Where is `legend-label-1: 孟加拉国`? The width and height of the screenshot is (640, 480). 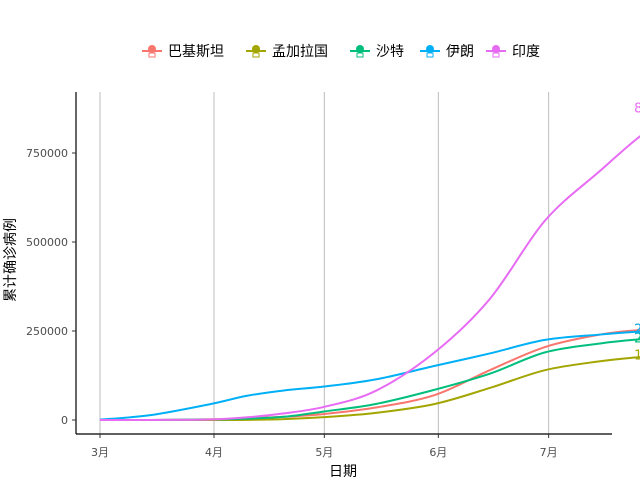 legend-label-1: 孟加拉国 is located at coordinates (300, 52).